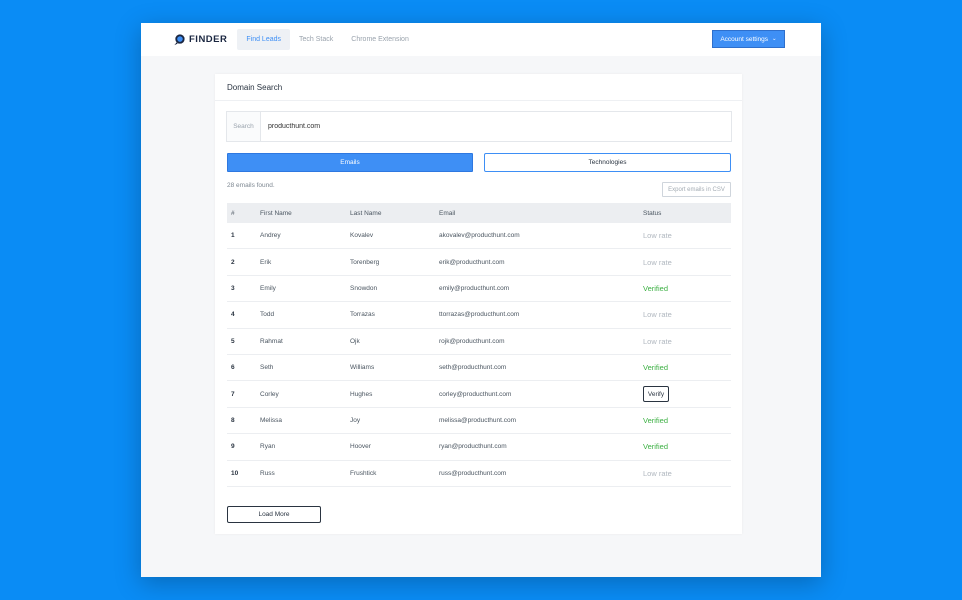 The height and width of the screenshot is (600, 962). What do you see at coordinates (475, 394) in the screenshot?
I see `email: corley@producthunt.com` at bounding box center [475, 394].